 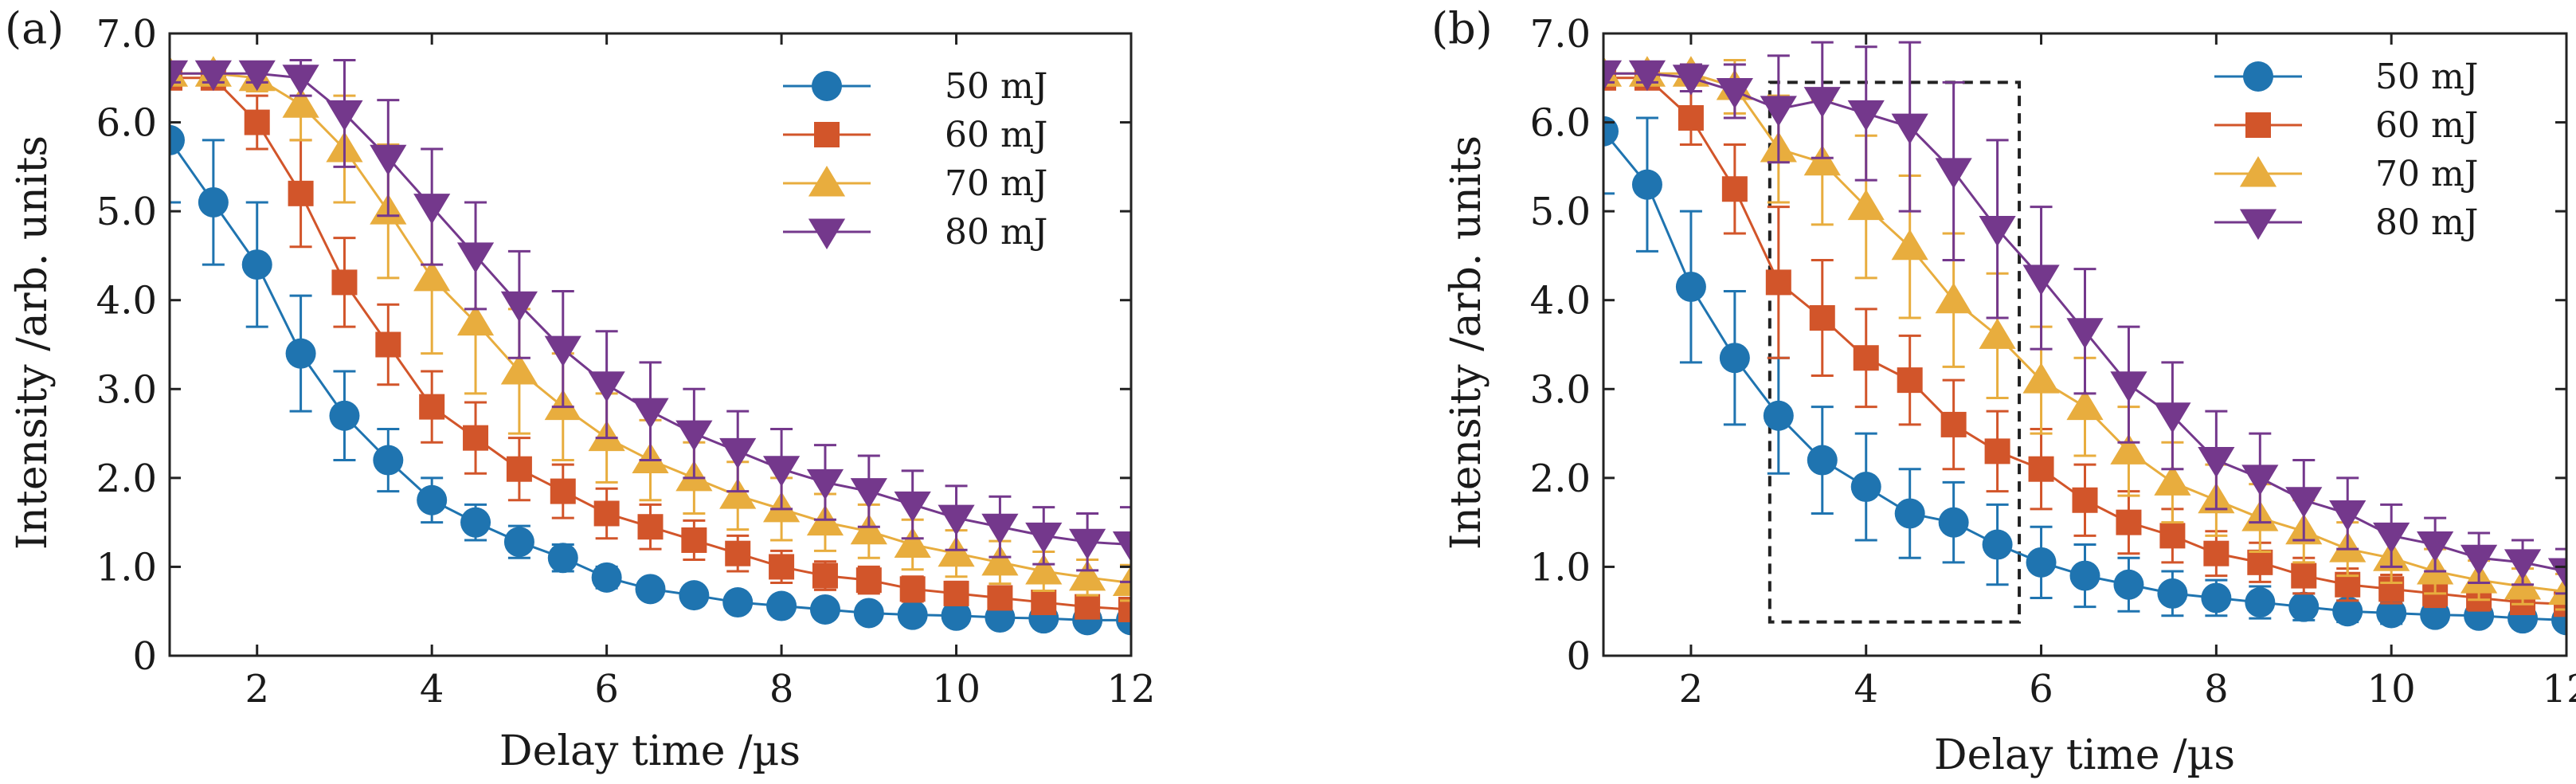 What do you see at coordinates (33, 342) in the screenshot?
I see `y-axis-label: Intensity /arb. units` at bounding box center [33, 342].